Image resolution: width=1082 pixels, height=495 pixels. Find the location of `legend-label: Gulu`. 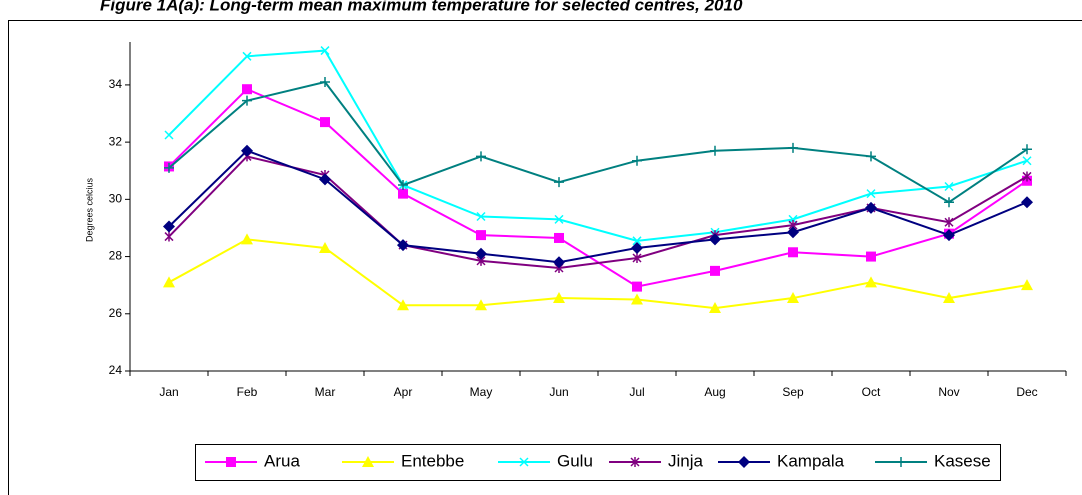

legend-label: Gulu is located at coordinates (575, 460).